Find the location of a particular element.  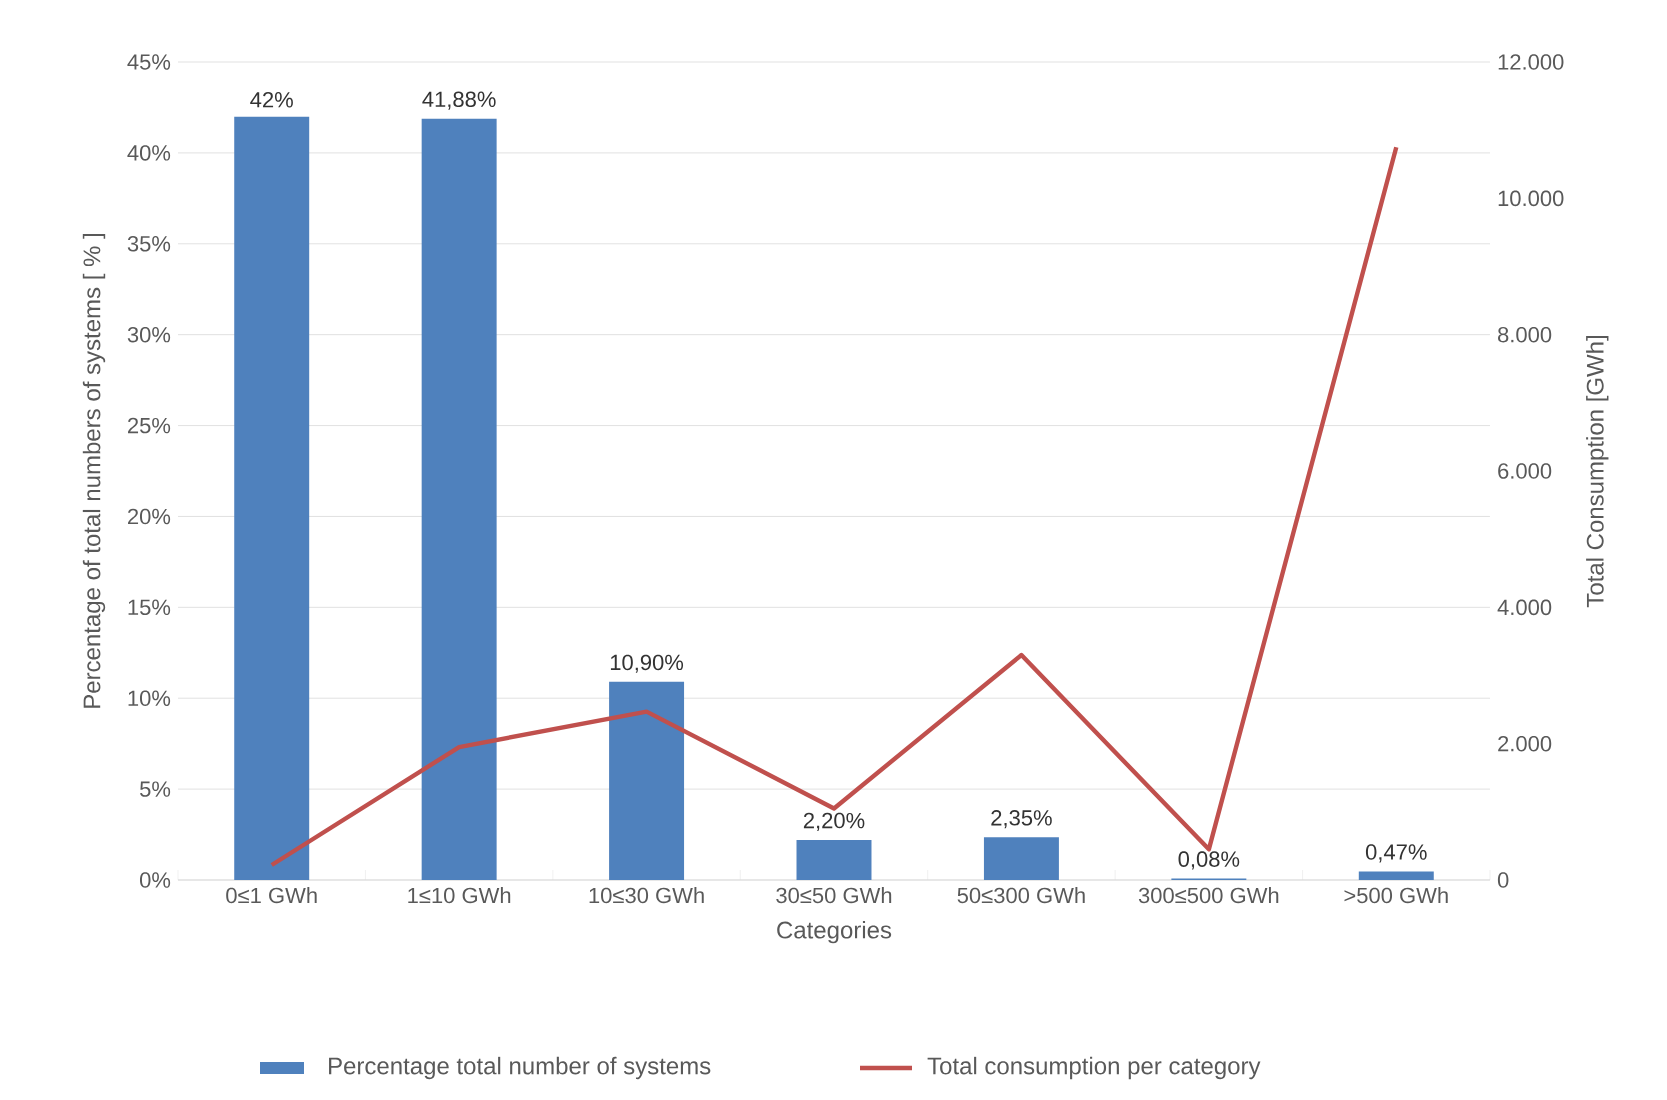

x-axis-title: Categories is located at coordinates (834, 932).